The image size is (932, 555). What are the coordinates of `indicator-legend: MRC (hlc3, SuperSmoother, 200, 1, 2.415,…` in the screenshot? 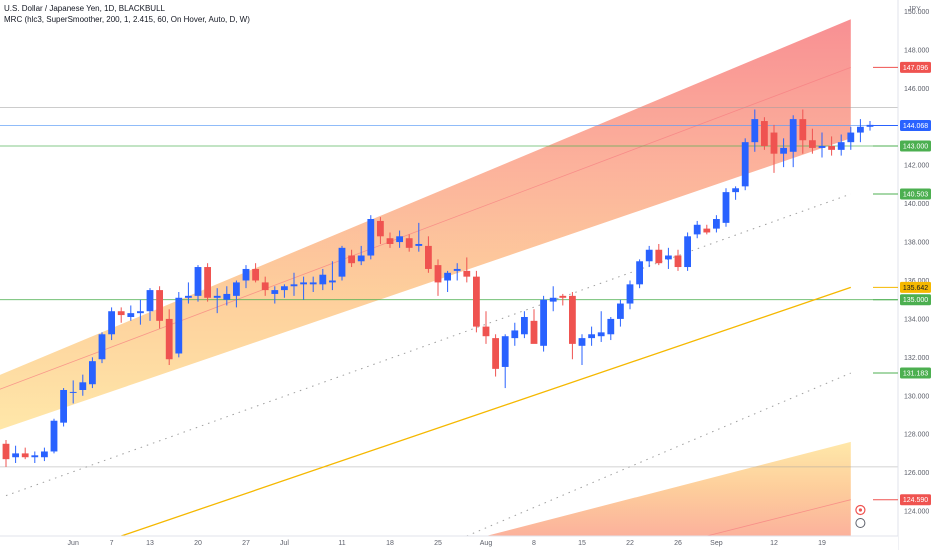 It's located at (127, 19).